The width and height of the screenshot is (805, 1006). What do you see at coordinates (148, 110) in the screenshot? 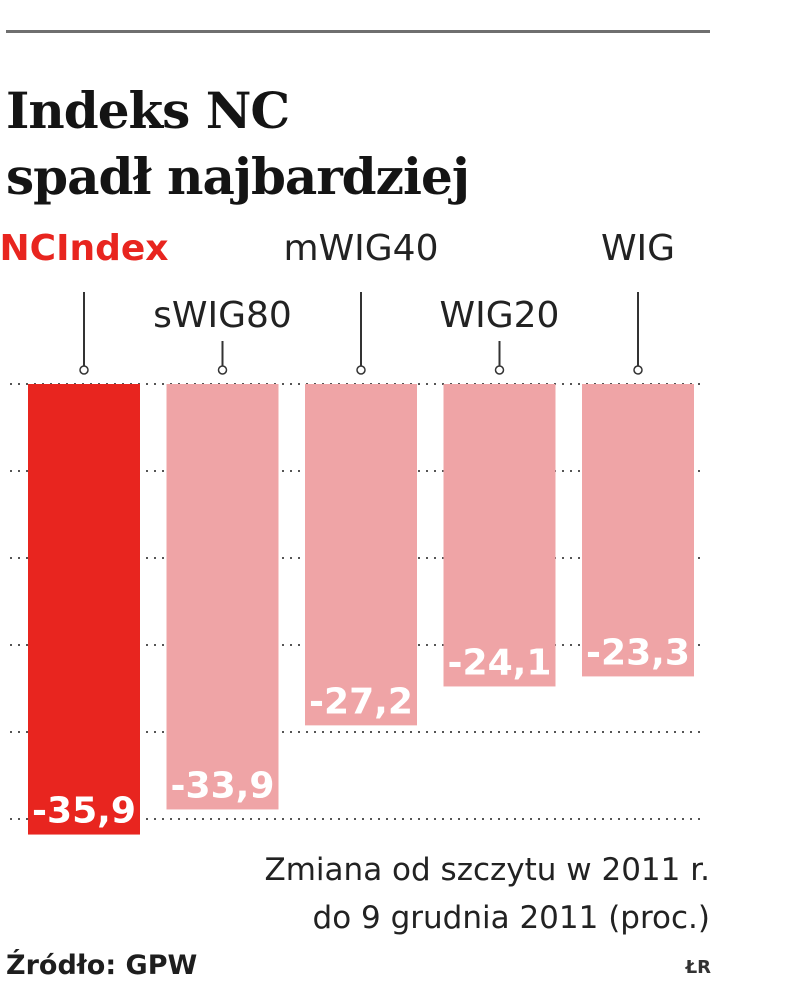
I see `chart-title-line-1: Indeks NC` at bounding box center [148, 110].